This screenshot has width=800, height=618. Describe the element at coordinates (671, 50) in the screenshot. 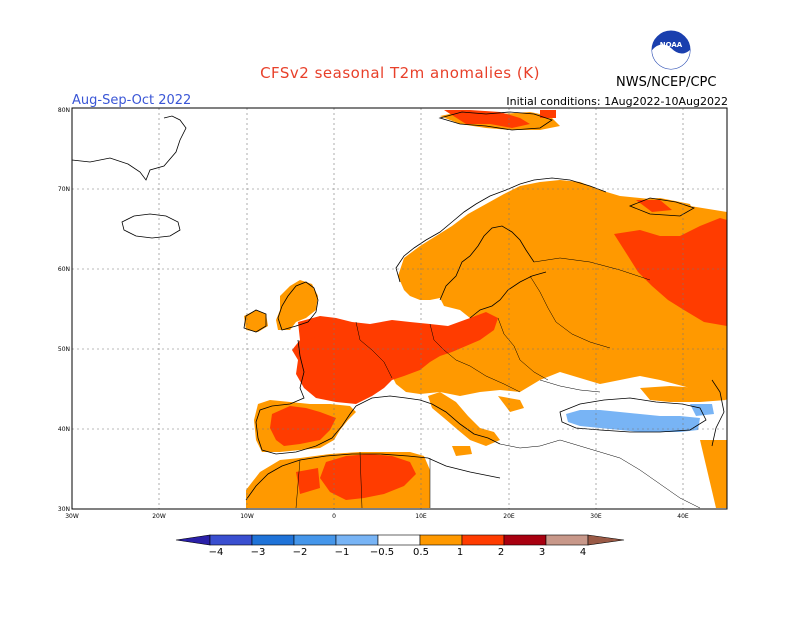

I see `noaa-logo-icon: NOAA` at that location.